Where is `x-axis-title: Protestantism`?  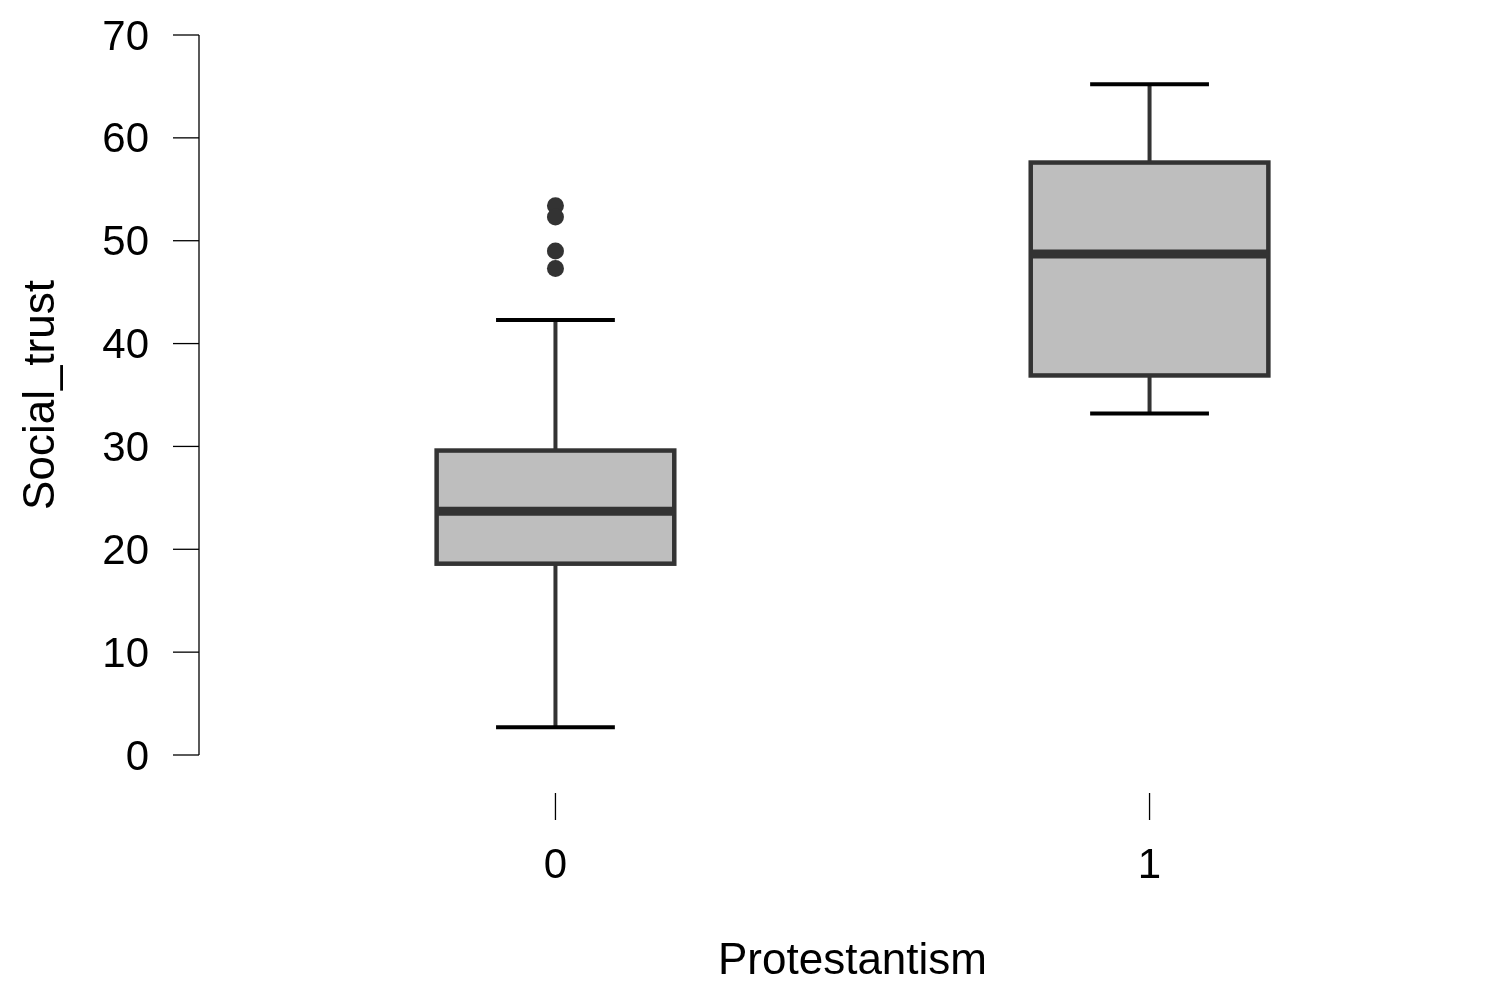
x-axis-title: Protestantism is located at coordinates (852, 958).